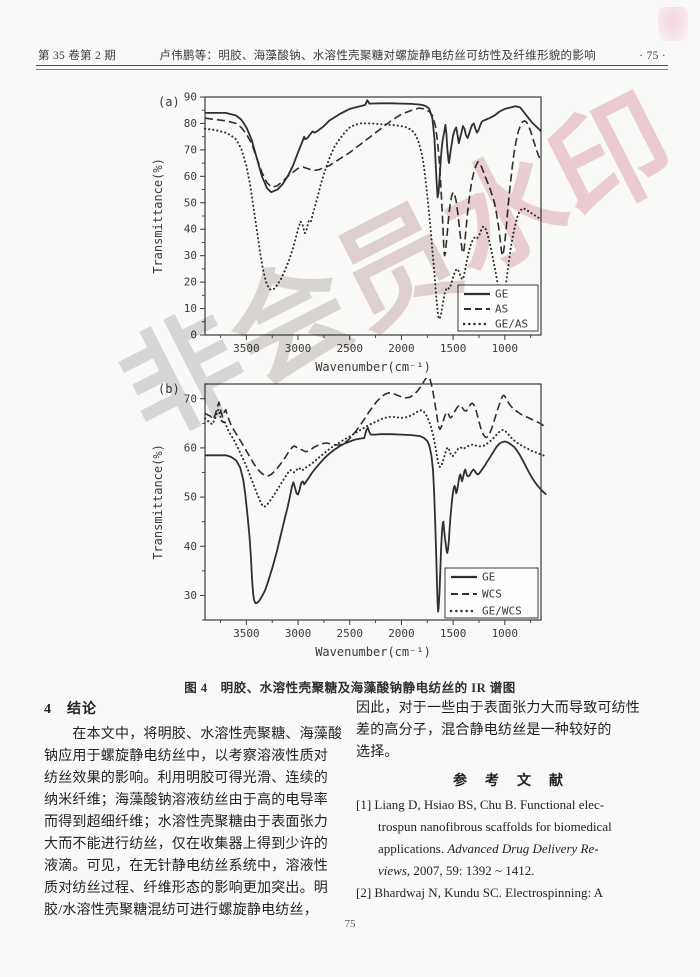 This screenshot has width=700, height=977. I want to click on text-line: 纺丝效果的影响。利用明胶可得光滑、连续的, so click(186, 778).